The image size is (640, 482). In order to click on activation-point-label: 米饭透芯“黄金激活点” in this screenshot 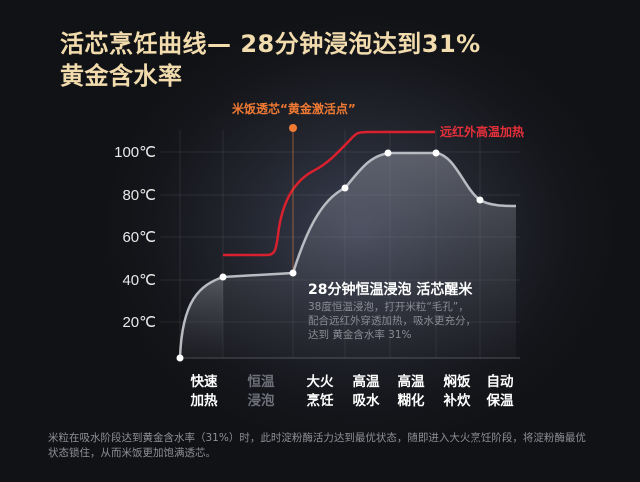, I will do `click(294, 109)`.